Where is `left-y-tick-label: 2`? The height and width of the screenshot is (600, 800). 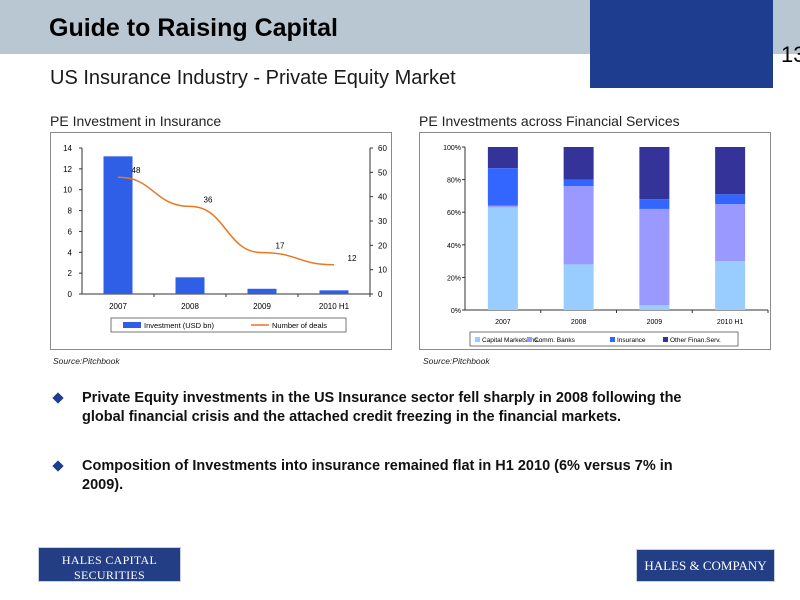
left-y-tick-label: 2 is located at coordinates (70, 273).